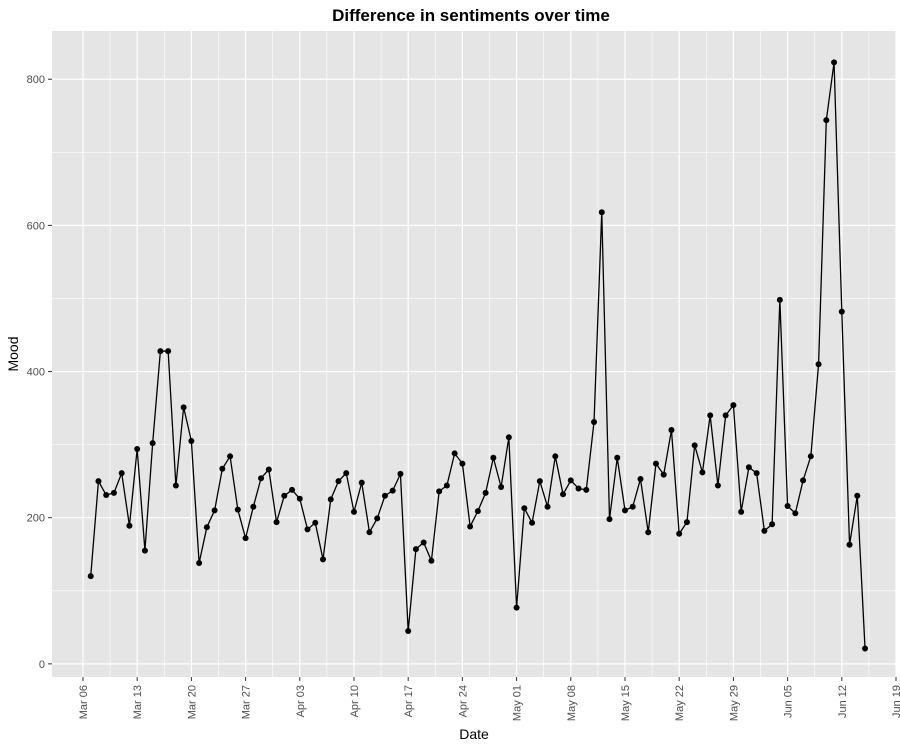 Image resolution: width=900 pixels, height=748 pixels. Describe the element at coordinates (626, 703) in the screenshot. I see `x-tick-label: May 15` at that location.